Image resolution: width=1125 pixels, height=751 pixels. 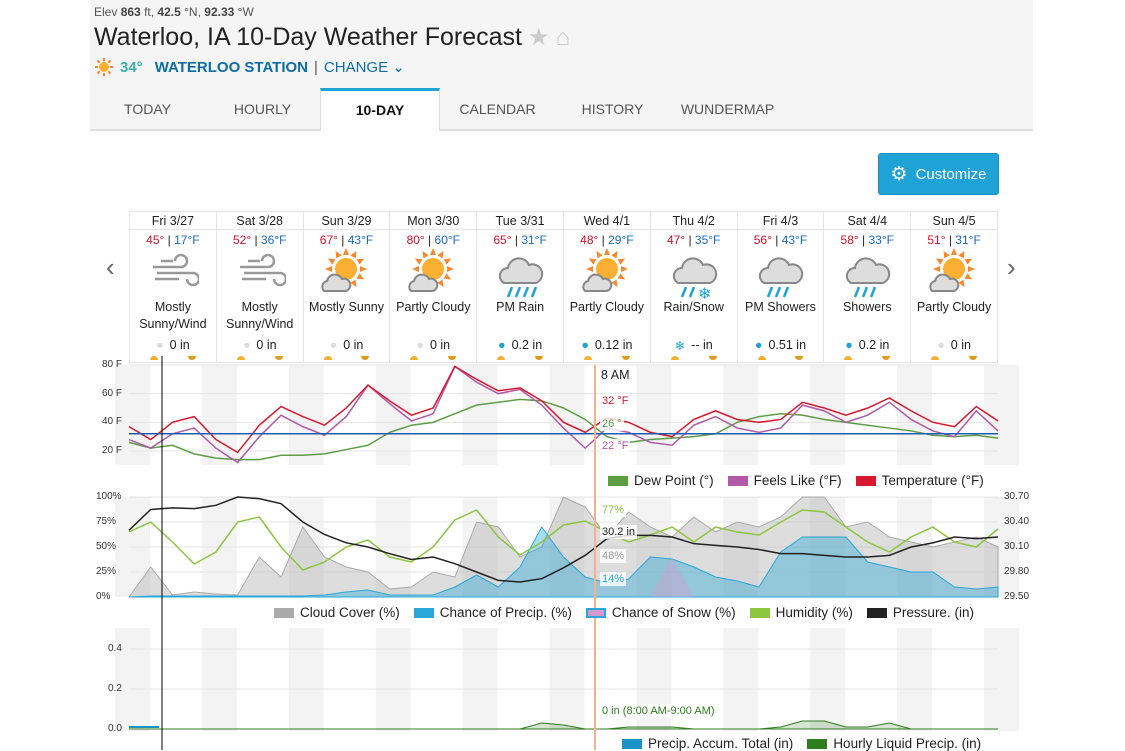 What do you see at coordinates (131, 67) in the screenshot?
I see `current-temp: 34°` at bounding box center [131, 67].